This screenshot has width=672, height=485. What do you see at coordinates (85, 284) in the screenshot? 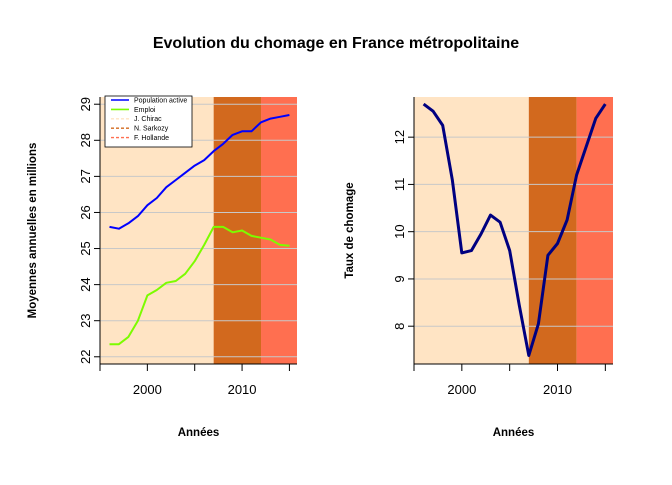
I see `y-tick-label-2: 24` at bounding box center [85, 284].